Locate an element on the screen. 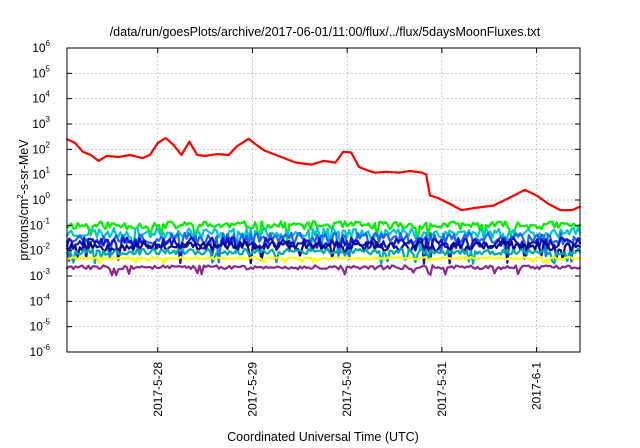 The image size is (640, 448). y-tick-label: 10⁻² is located at coordinates (40, 250).